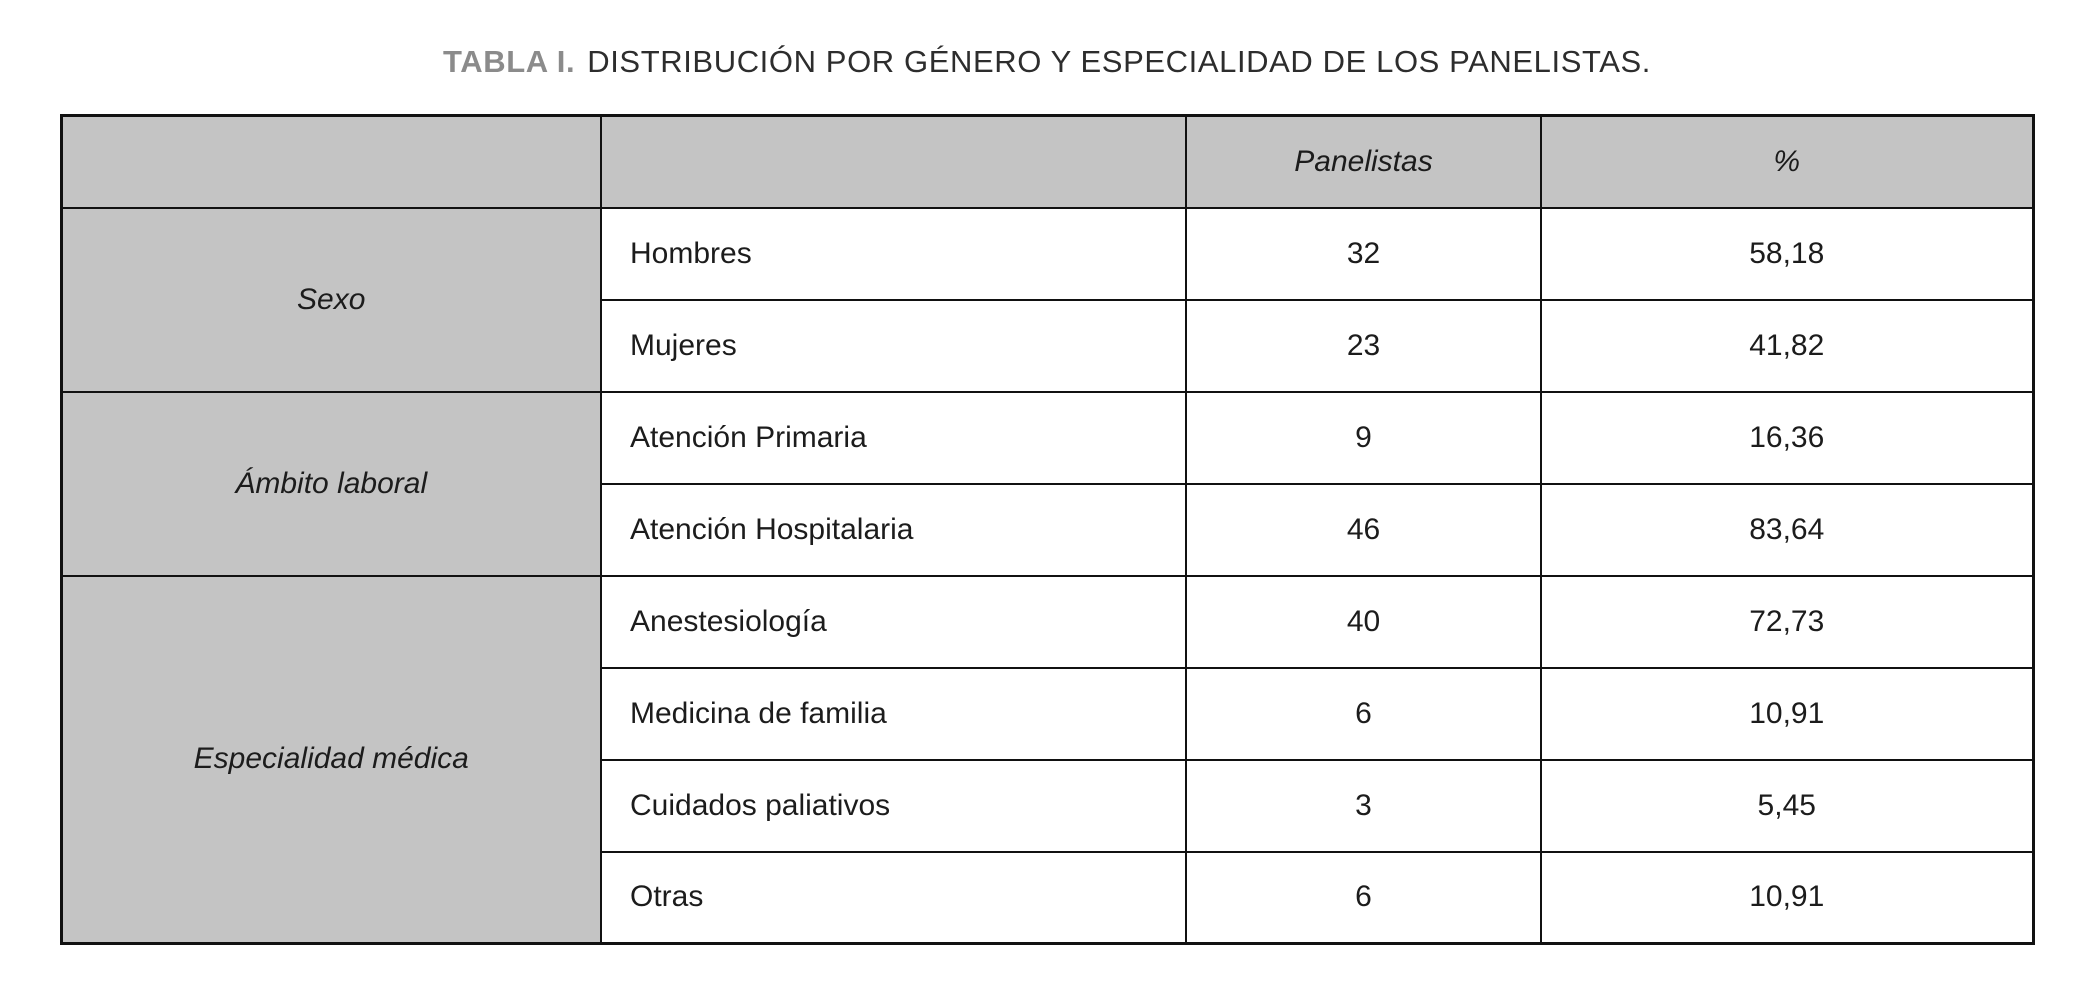 This screenshot has width=2094, height=1001. Describe the element at coordinates (893, 253) in the screenshot. I see `row-label-hombres: Hombres` at that location.